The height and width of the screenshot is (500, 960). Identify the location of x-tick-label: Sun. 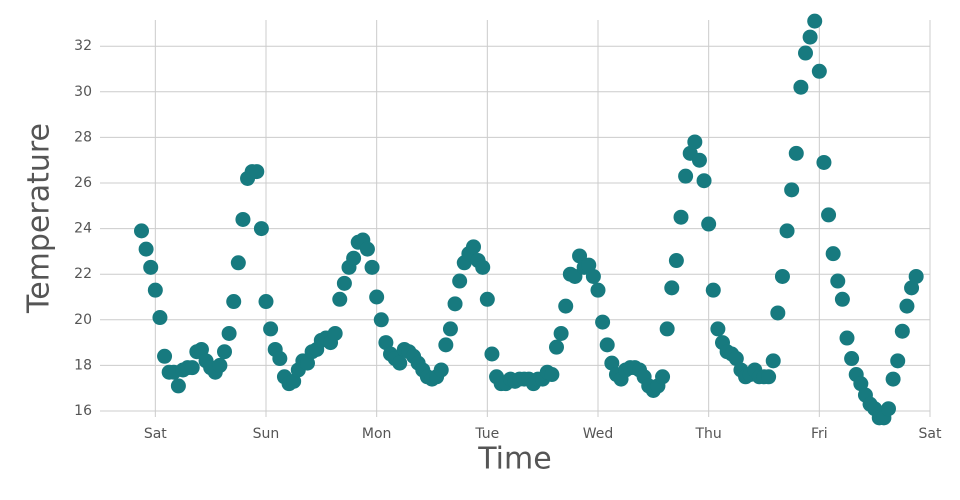
(266, 434).